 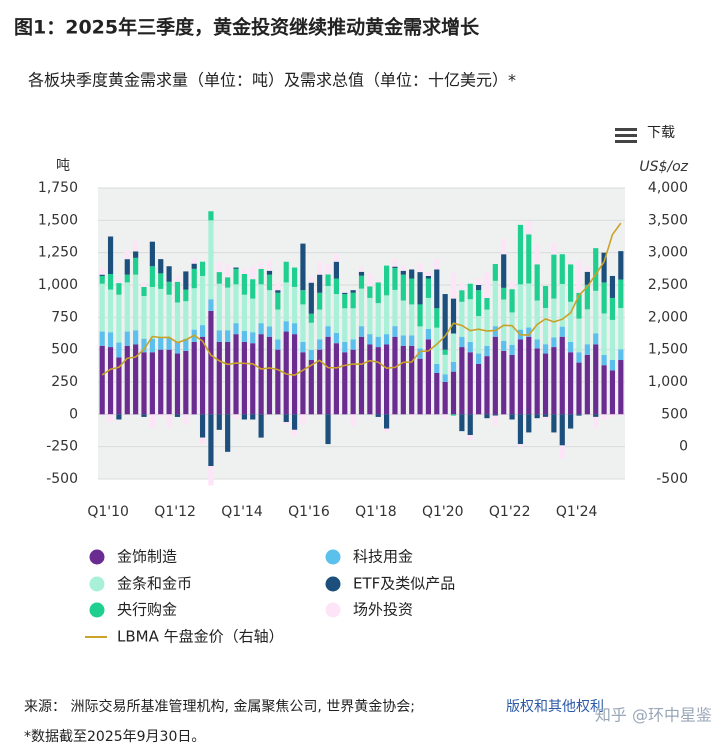 What do you see at coordinates (668, 285) in the screenshot?
I see `y2-tick-label: 2,500` at bounding box center [668, 285].